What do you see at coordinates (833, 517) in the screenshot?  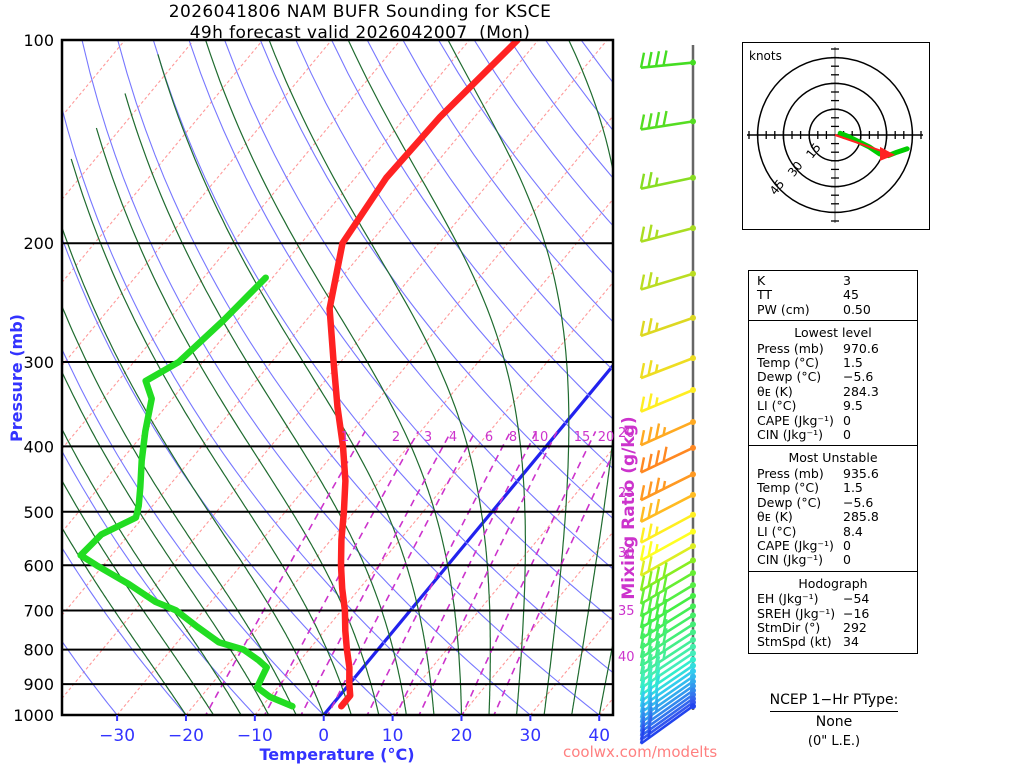 I see `panel-row-most-unstable: θᴇ (K) 285.8` at bounding box center [833, 517].